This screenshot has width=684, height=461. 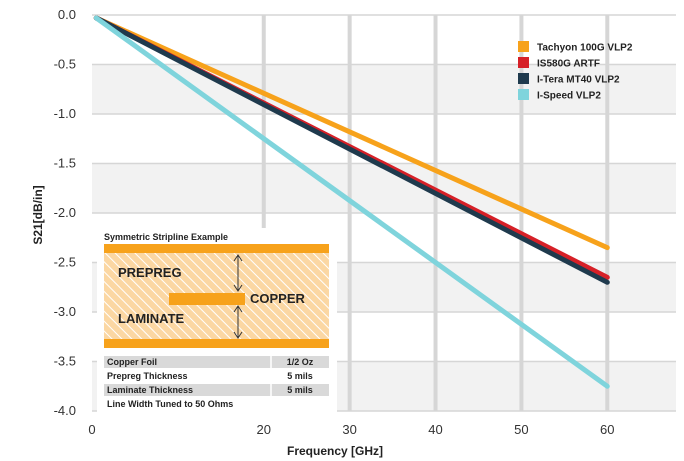 I want to click on y-tick-label: -3.0, so click(x=65, y=311).